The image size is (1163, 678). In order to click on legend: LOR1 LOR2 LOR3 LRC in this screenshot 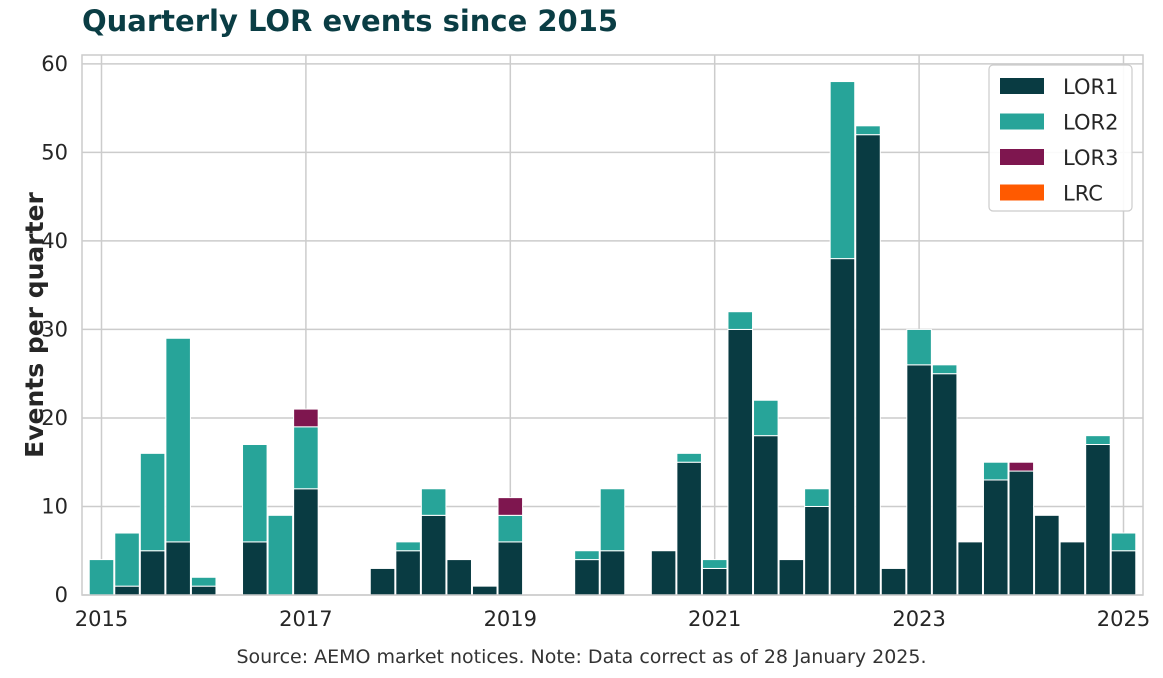, I will do `click(1060, 138)`.